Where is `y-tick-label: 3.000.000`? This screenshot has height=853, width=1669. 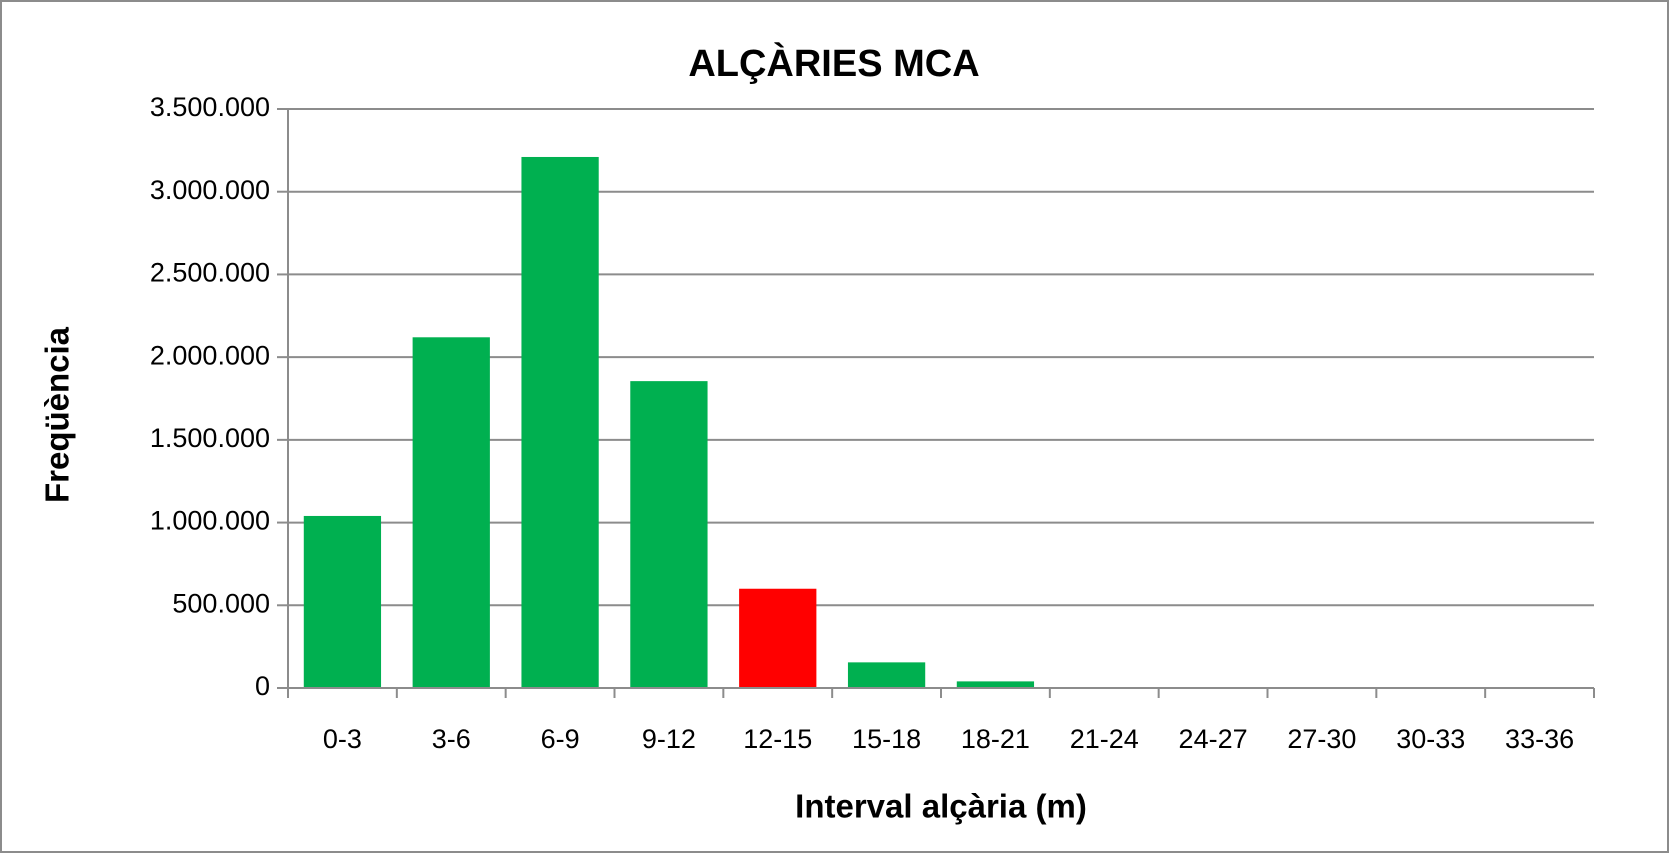
y-tick-label: 3.000.000 is located at coordinates (210, 190).